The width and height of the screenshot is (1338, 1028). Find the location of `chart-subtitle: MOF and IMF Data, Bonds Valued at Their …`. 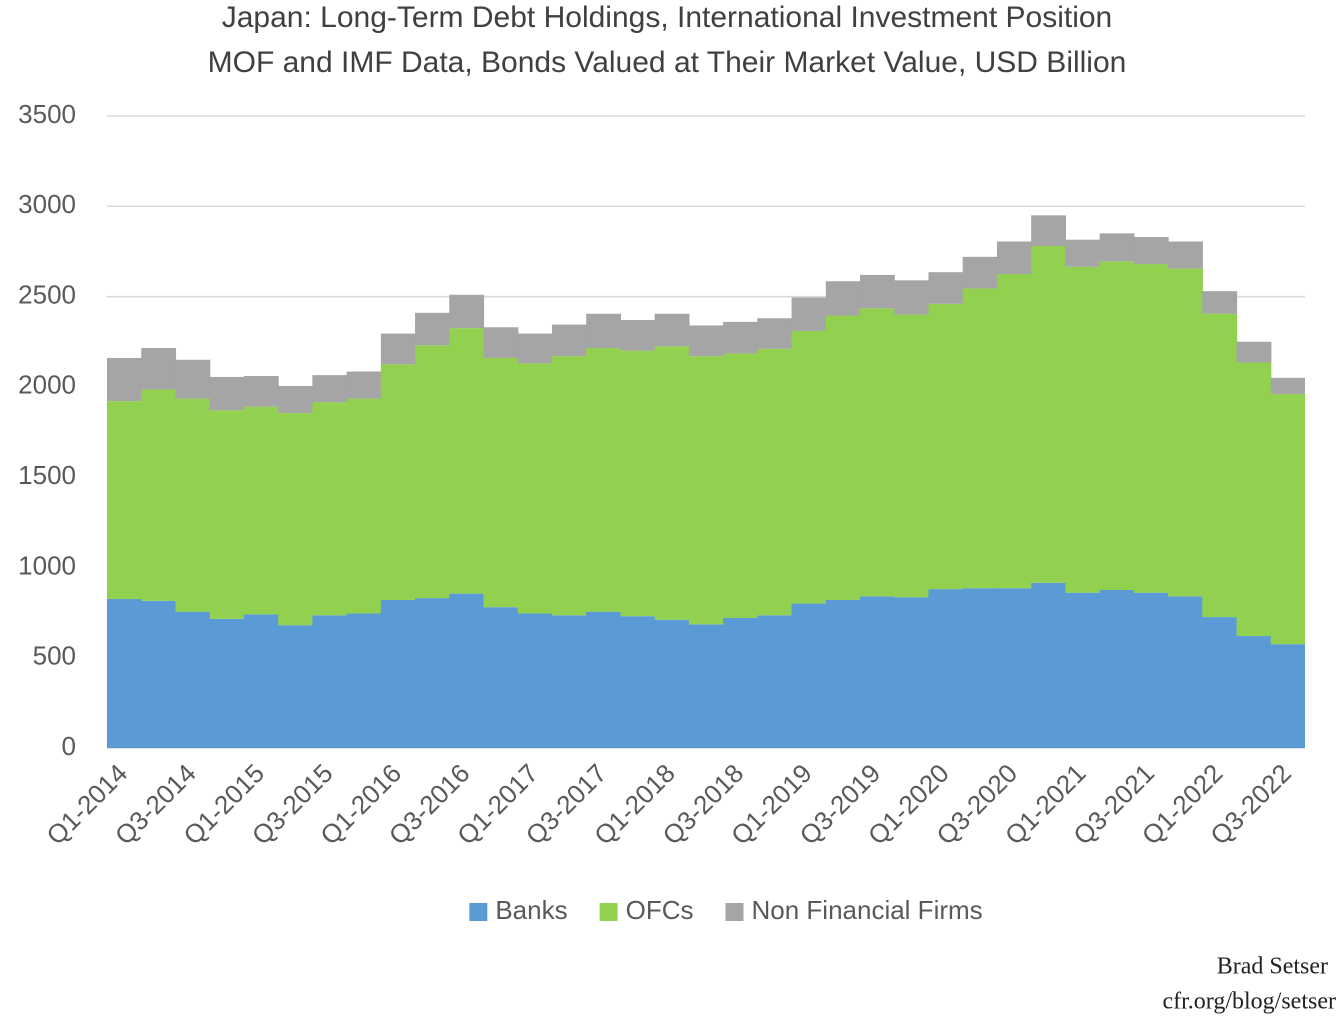

chart-subtitle: MOF and IMF Data, Bonds Valued at Their … is located at coordinates (667, 62).